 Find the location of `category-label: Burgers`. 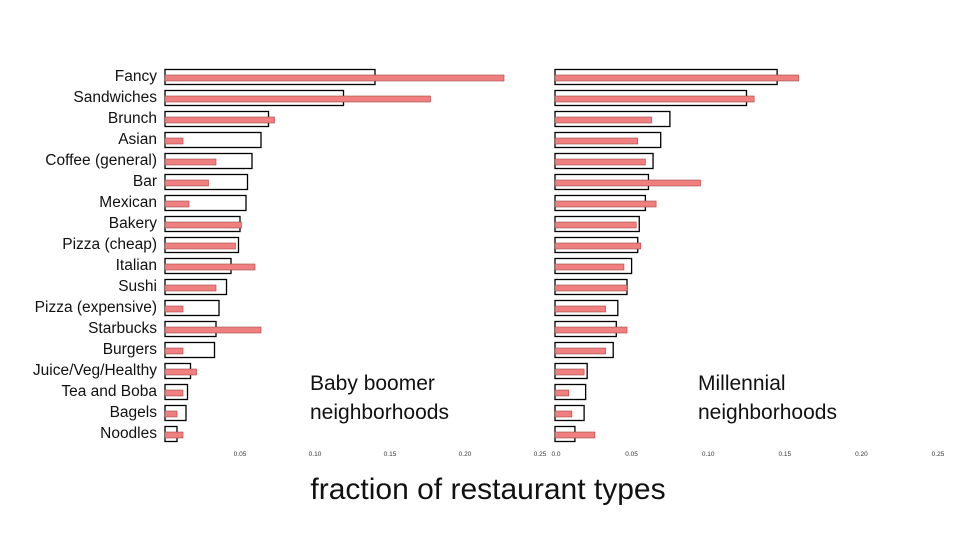

category-label: Burgers is located at coordinates (130, 349).